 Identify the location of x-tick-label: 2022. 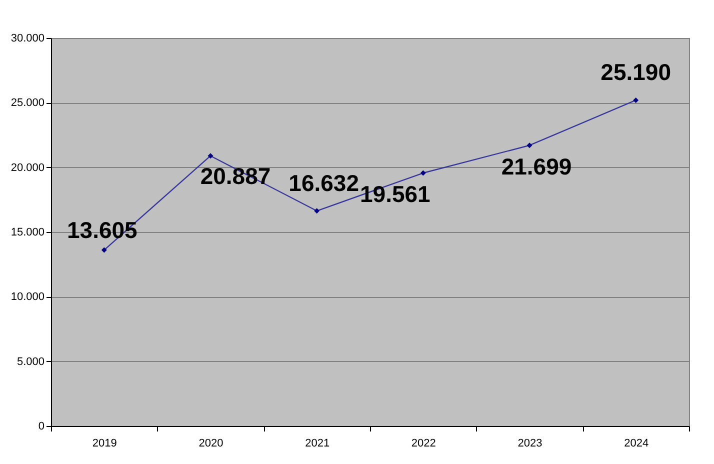
(423, 444).